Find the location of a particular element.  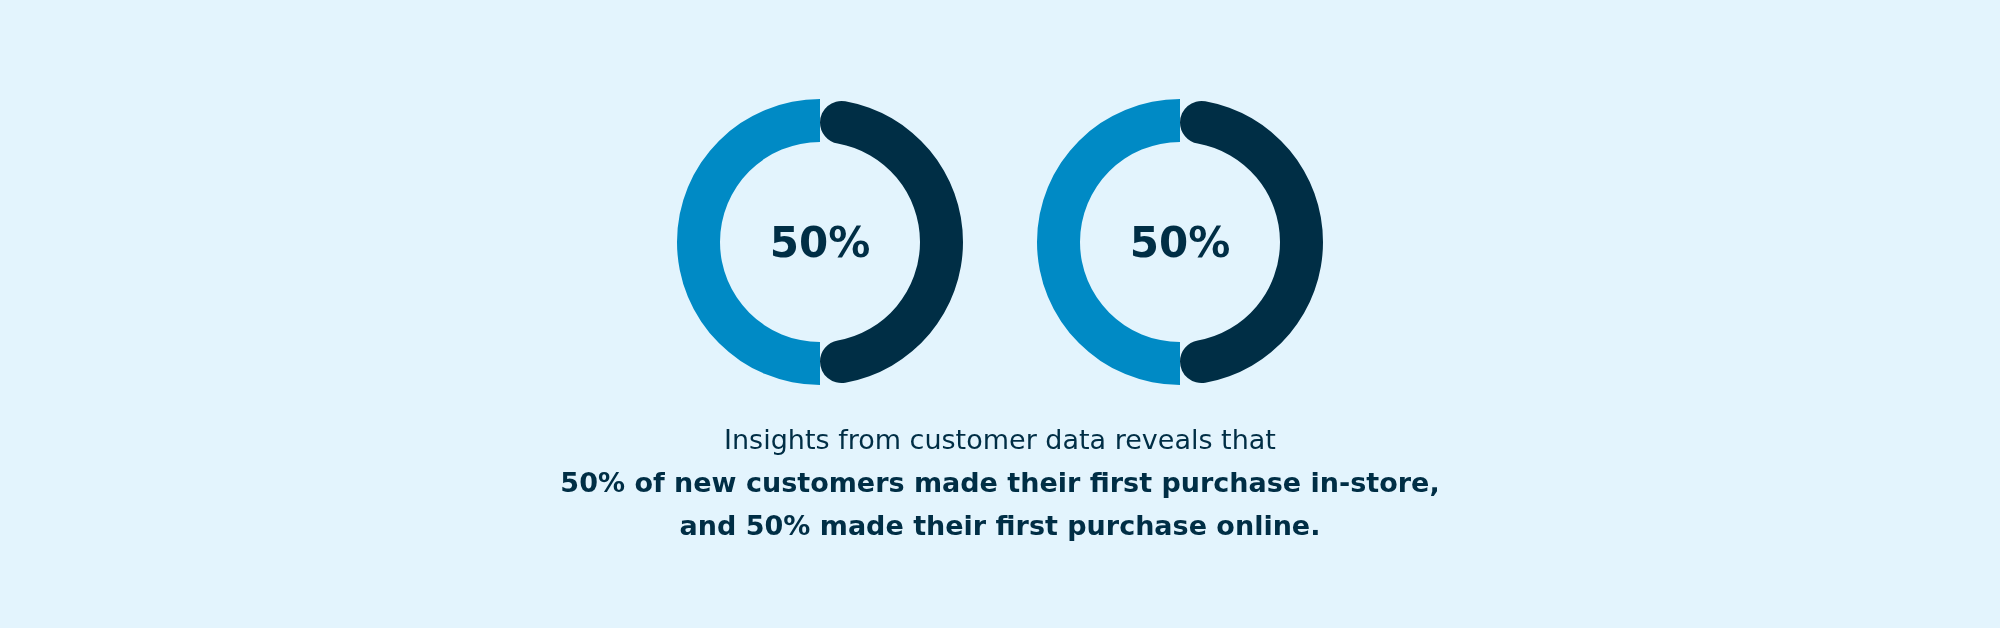

text: 50% of new customers made their first purchase in-store, is located at coordinates (1000, 482).